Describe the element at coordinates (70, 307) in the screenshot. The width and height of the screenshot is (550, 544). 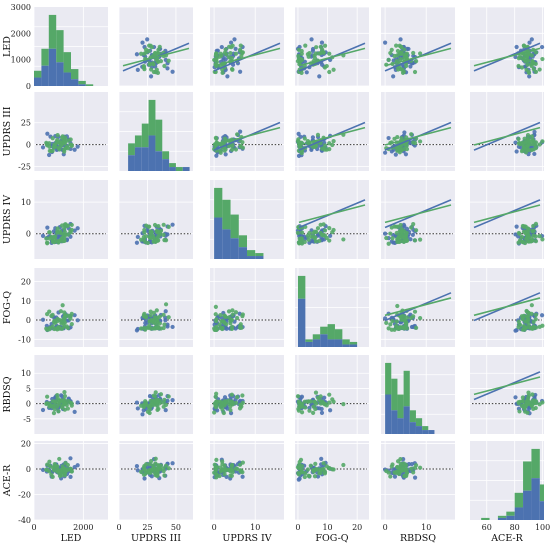
I see `panel-fog-q-vs-led` at that location.